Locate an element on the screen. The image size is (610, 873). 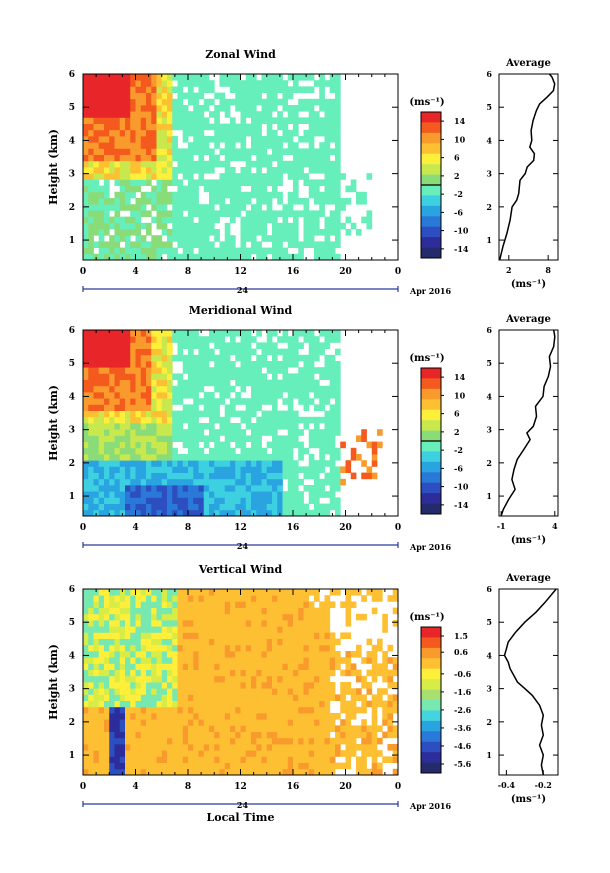
colorbar-swatch is located at coordinates (431, 632).